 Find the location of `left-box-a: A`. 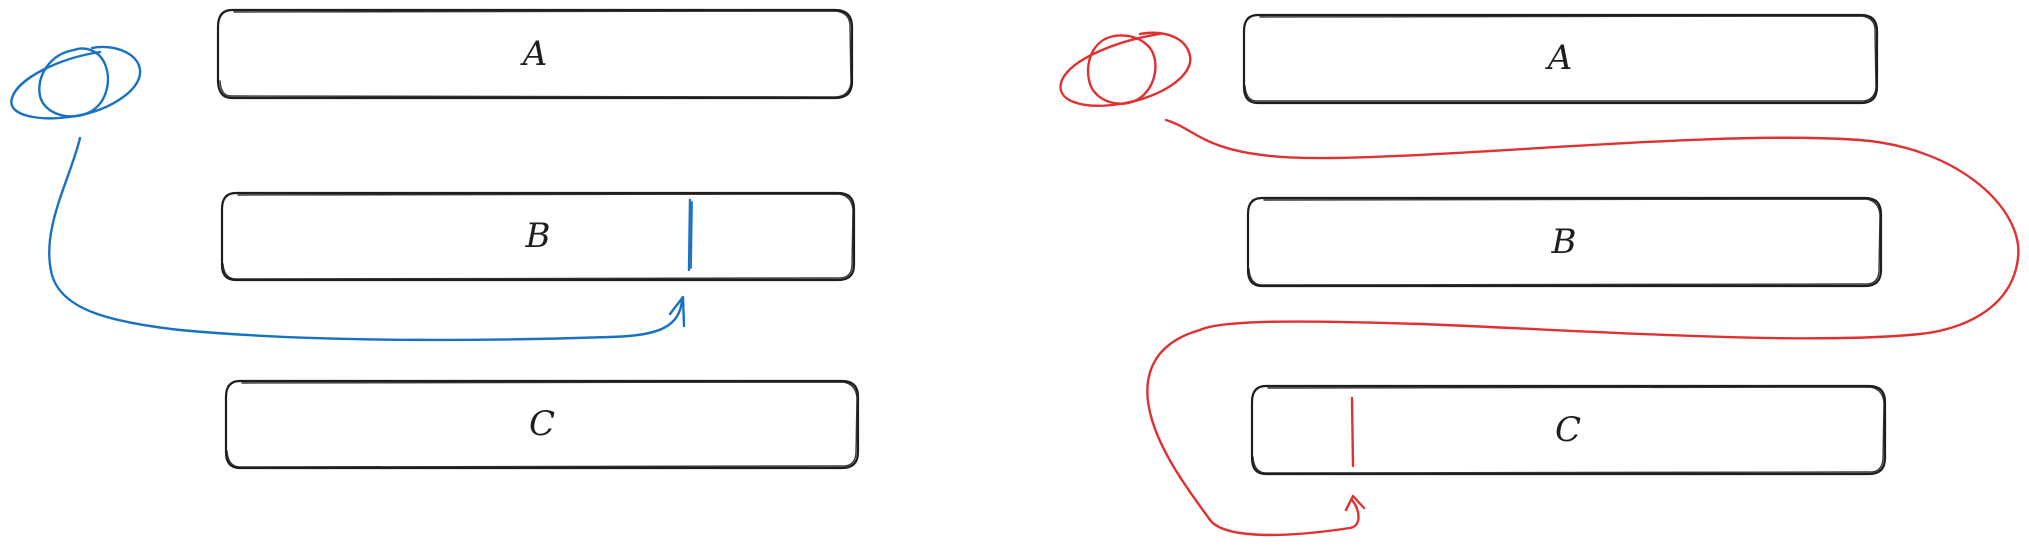

left-box-a: A is located at coordinates (535, 54).